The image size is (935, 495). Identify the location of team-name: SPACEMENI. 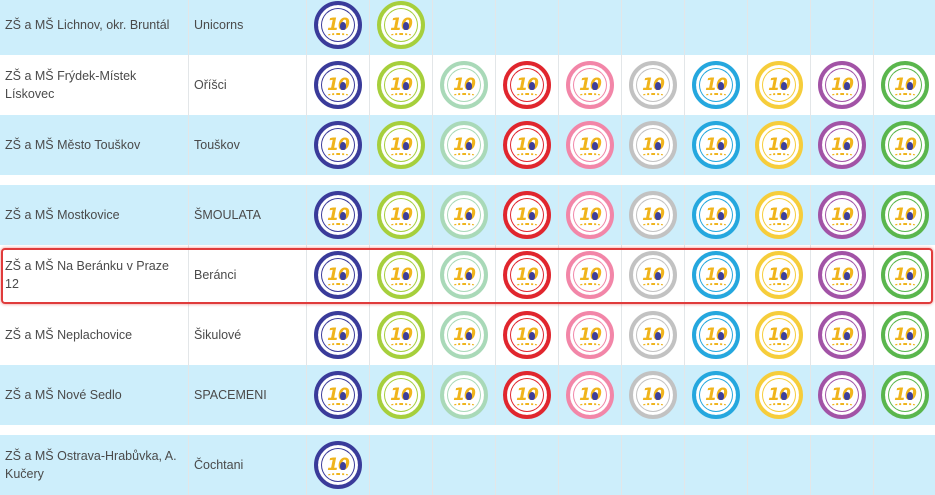
(230, 395).